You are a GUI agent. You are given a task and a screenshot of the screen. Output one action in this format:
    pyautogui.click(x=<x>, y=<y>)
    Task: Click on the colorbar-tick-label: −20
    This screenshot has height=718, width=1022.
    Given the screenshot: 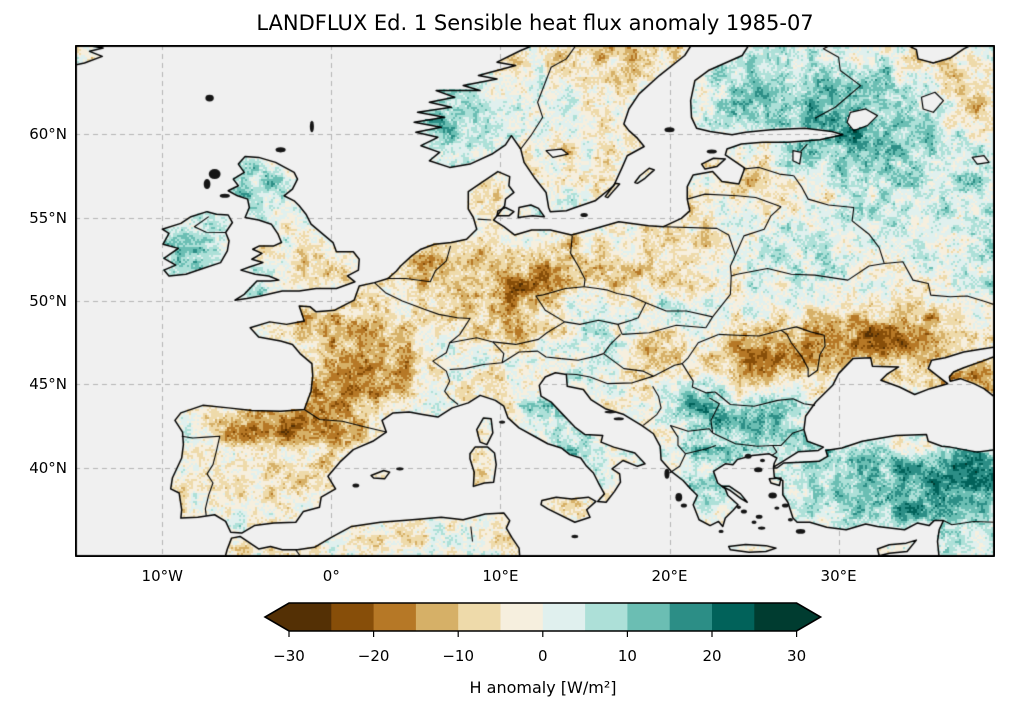 What is the action you would take?
    pyautogui.click(x=374, y=656)
    